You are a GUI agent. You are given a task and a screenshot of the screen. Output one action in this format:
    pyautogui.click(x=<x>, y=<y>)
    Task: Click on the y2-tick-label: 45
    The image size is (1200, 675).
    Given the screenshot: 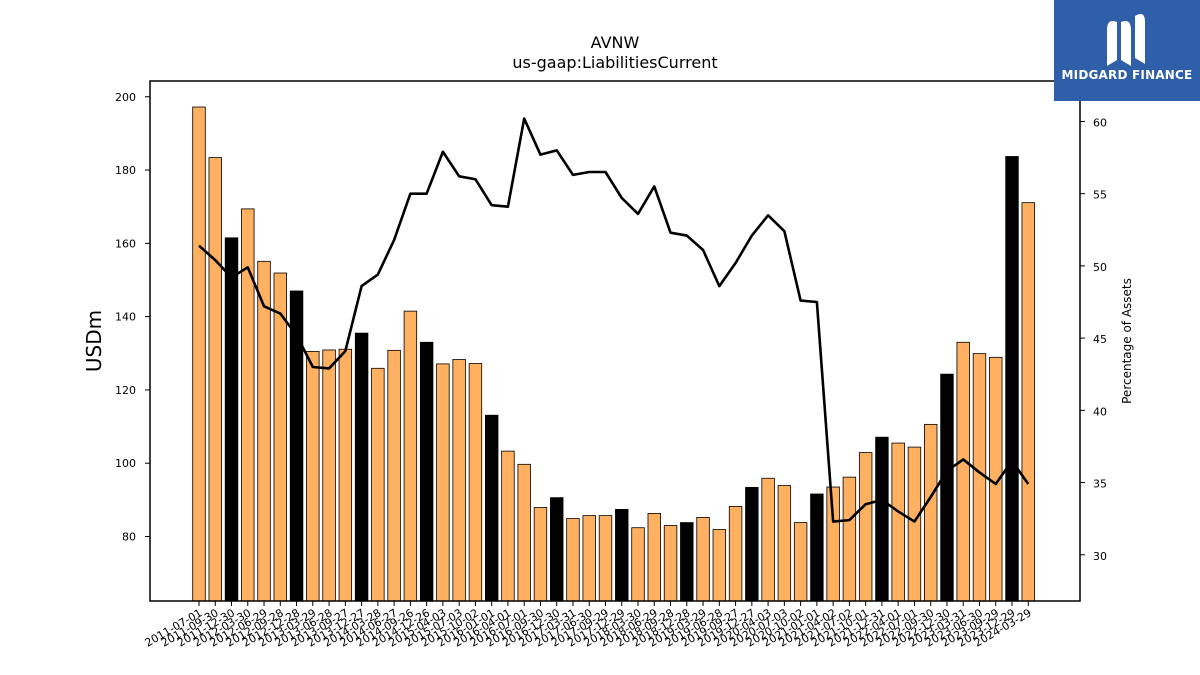 What is the action you would take?
    pyautogui.click(x=1100, y=339)
    